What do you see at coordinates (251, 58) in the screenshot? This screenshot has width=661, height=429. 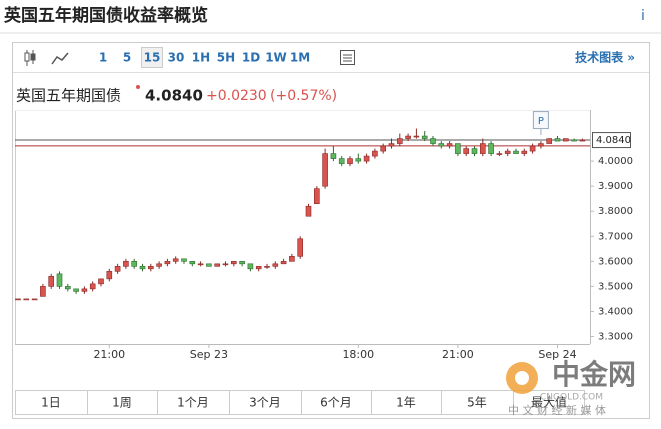 I see `interval-button: 1D` at bounding box center [251, 58].